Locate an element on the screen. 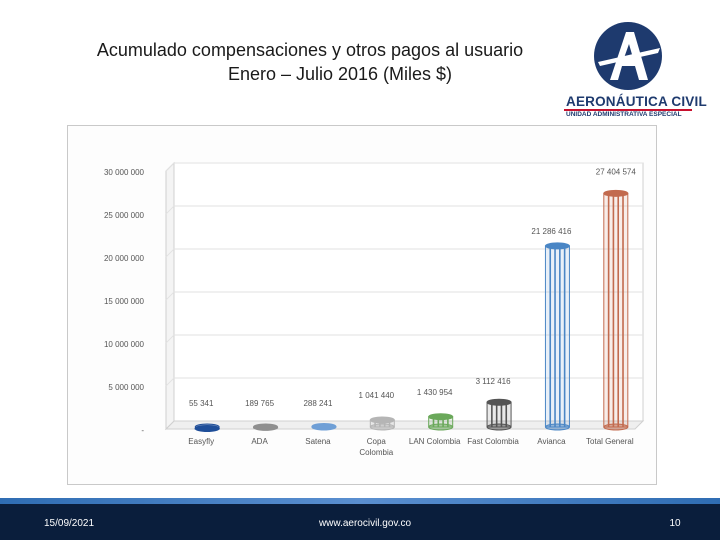 Image resolution: width=720 pixels, height=540 pixels. chart-floor is located at coordinates (404, 425).